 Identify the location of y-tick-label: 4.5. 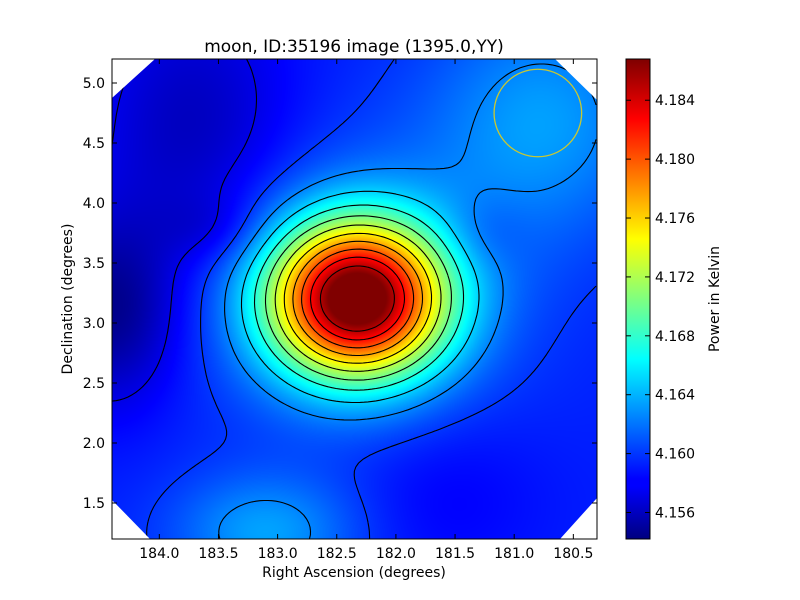
(94, 144).